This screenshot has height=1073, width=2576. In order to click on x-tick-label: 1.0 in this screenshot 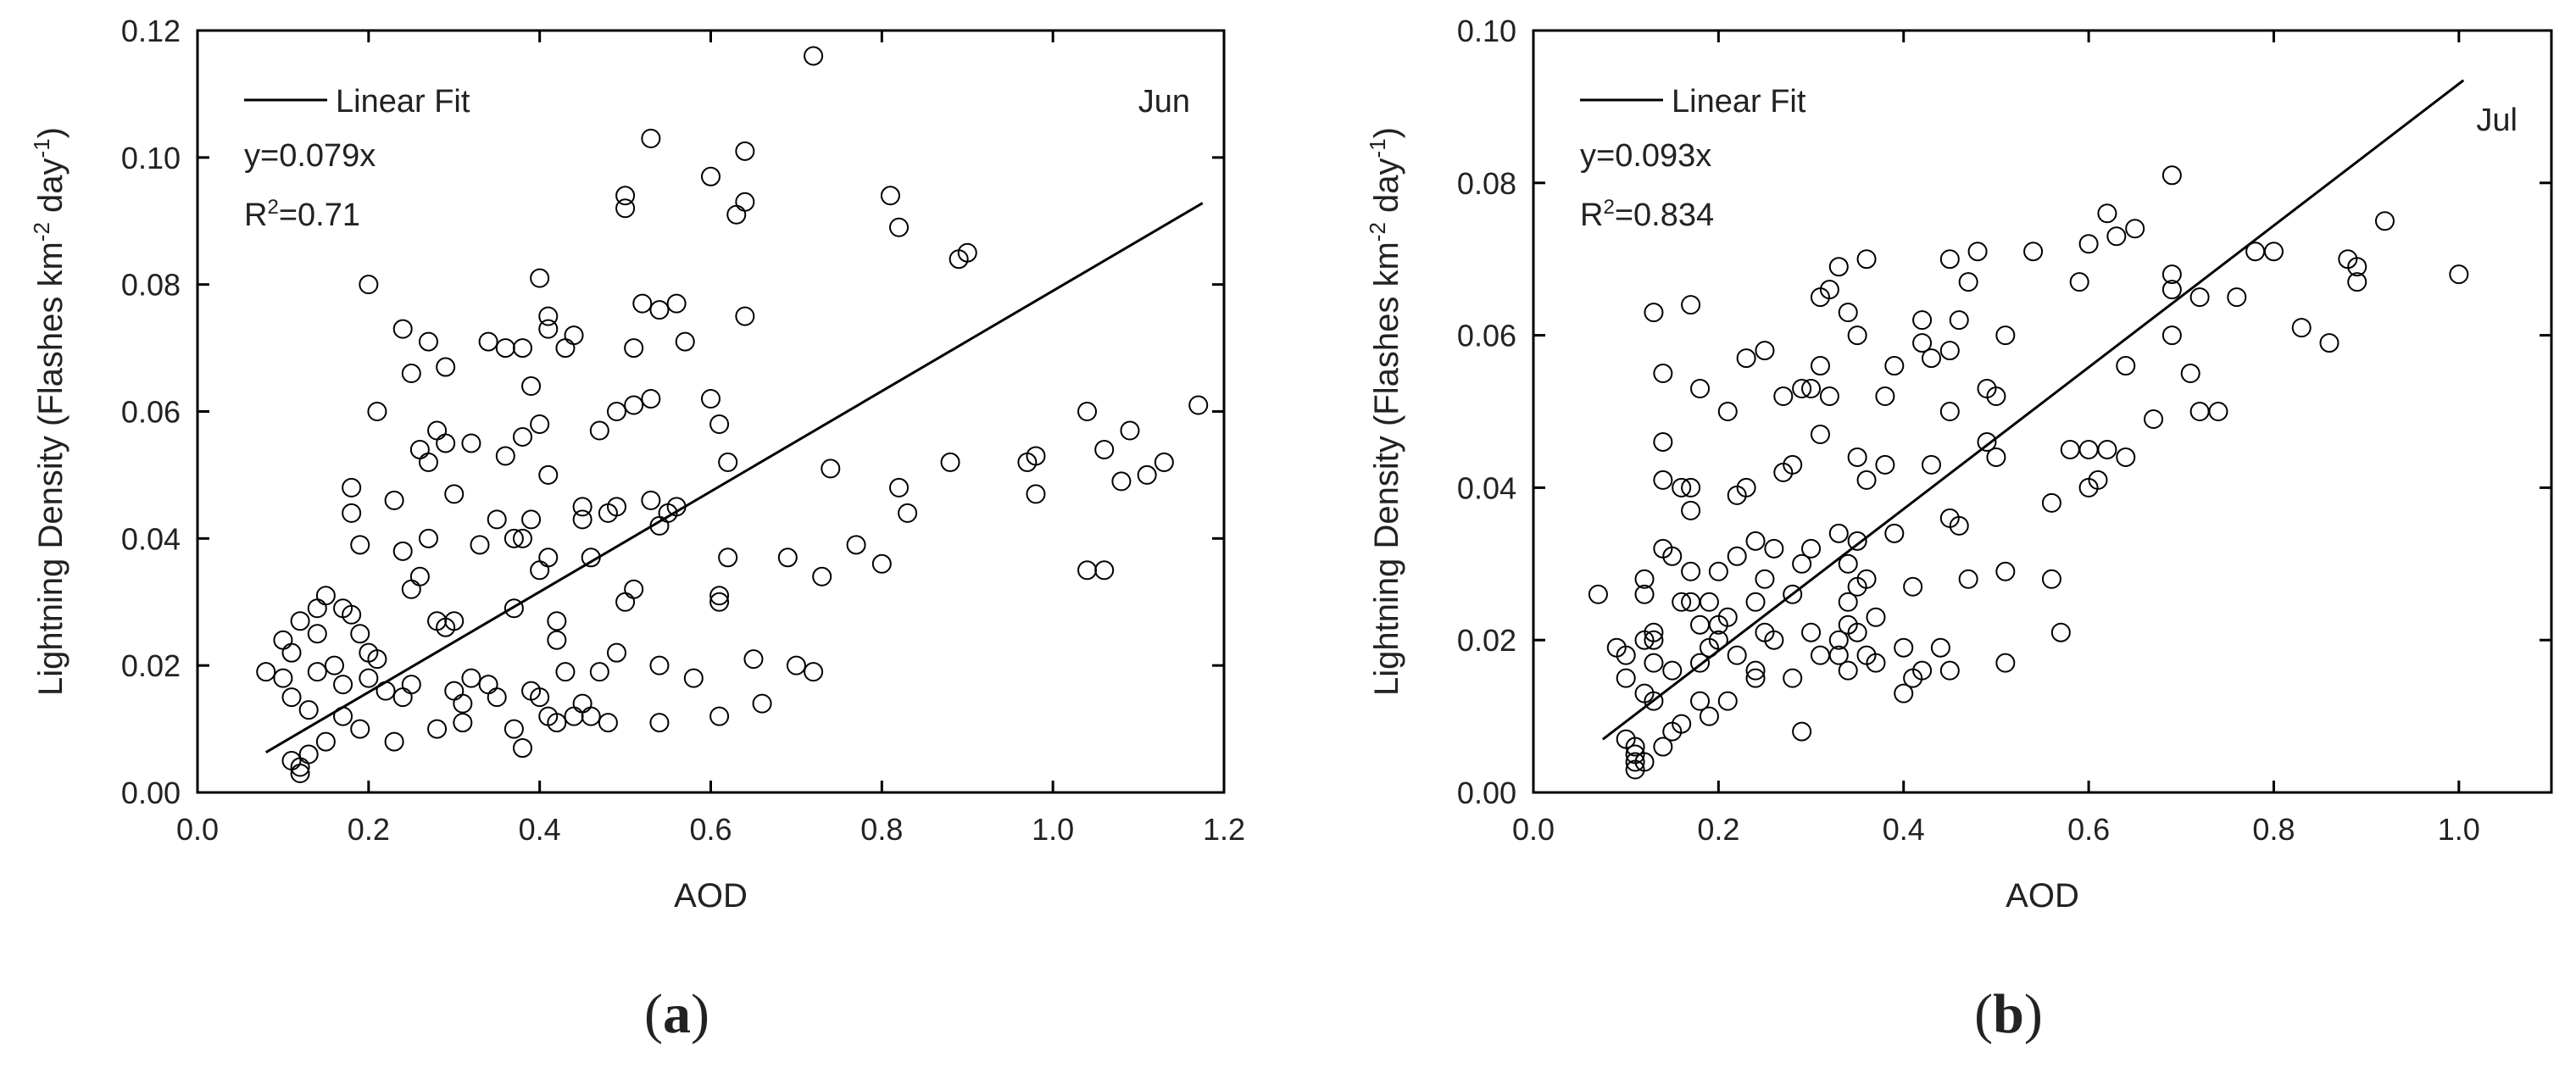, I will do `click(2459, 829)`.